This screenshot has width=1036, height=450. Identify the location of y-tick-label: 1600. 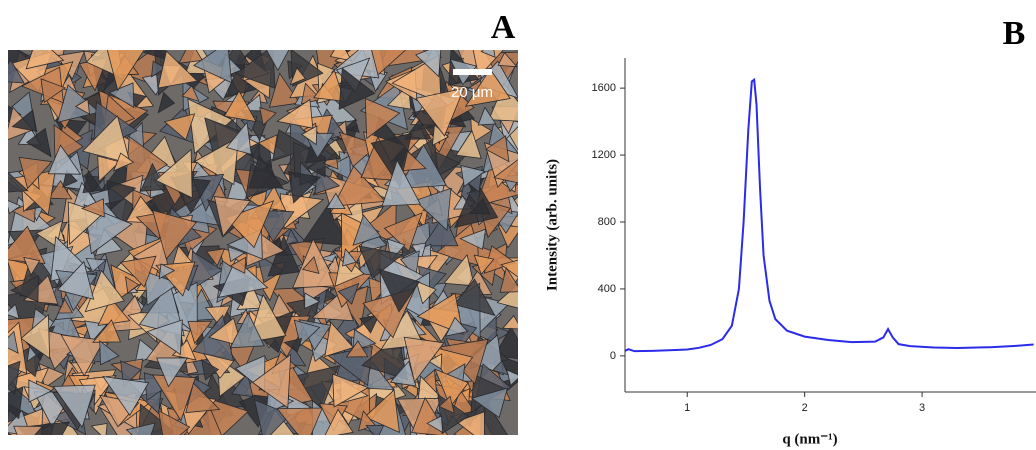
(604, 88).